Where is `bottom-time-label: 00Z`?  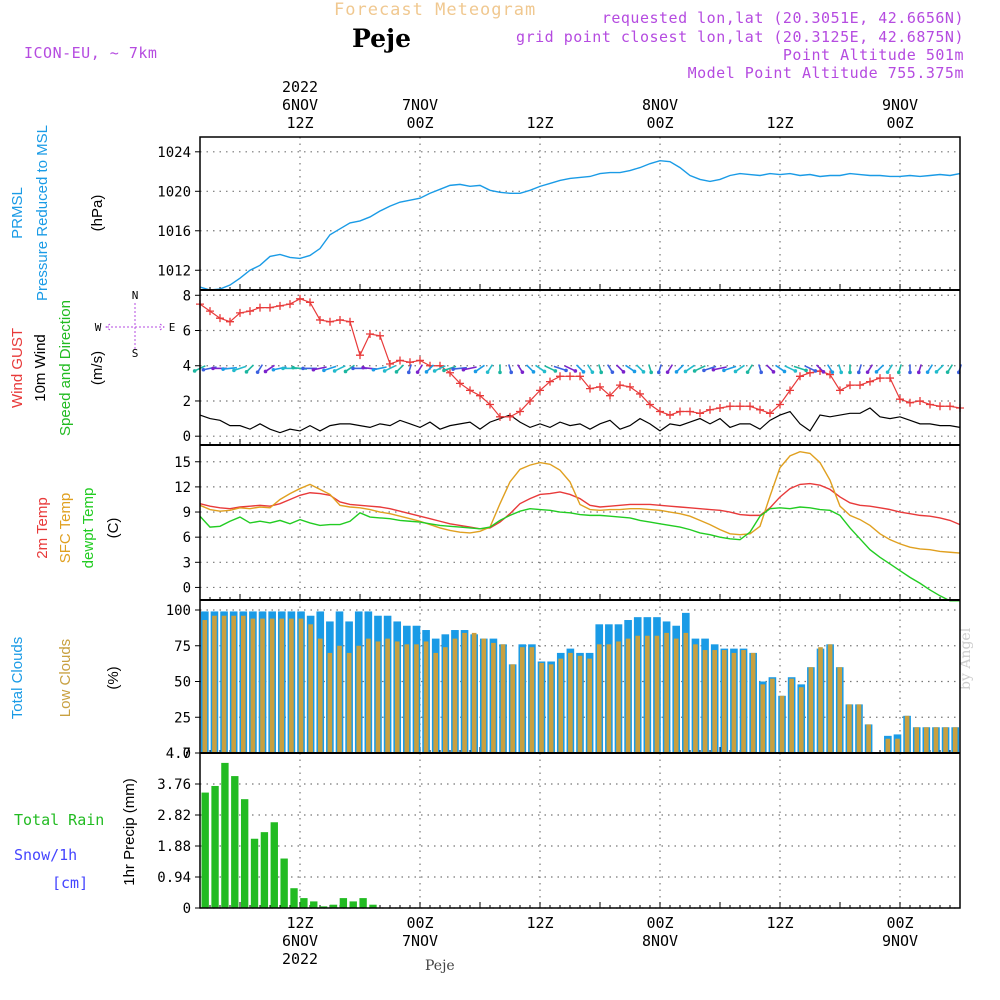 bottom-time-label: 00Z is located at coordinates (419, 923).